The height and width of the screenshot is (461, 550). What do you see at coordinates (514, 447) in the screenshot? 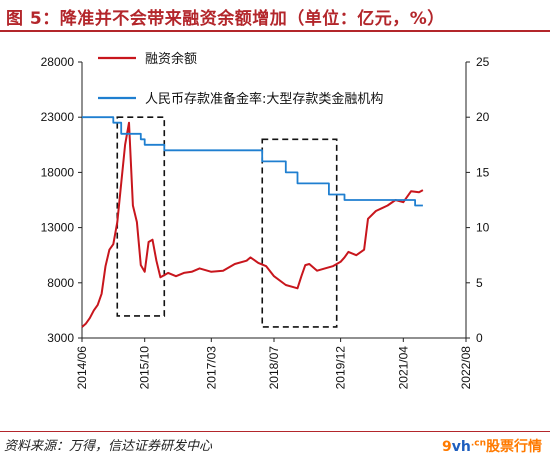
I see `watermark-text: 股票行情` at bounding box center [514, 447].